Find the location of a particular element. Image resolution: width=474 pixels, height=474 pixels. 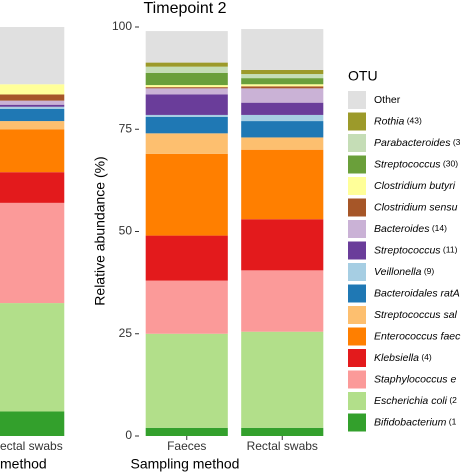

legend-label: Bacteroidales ratA is located at coordinates (417, 293).